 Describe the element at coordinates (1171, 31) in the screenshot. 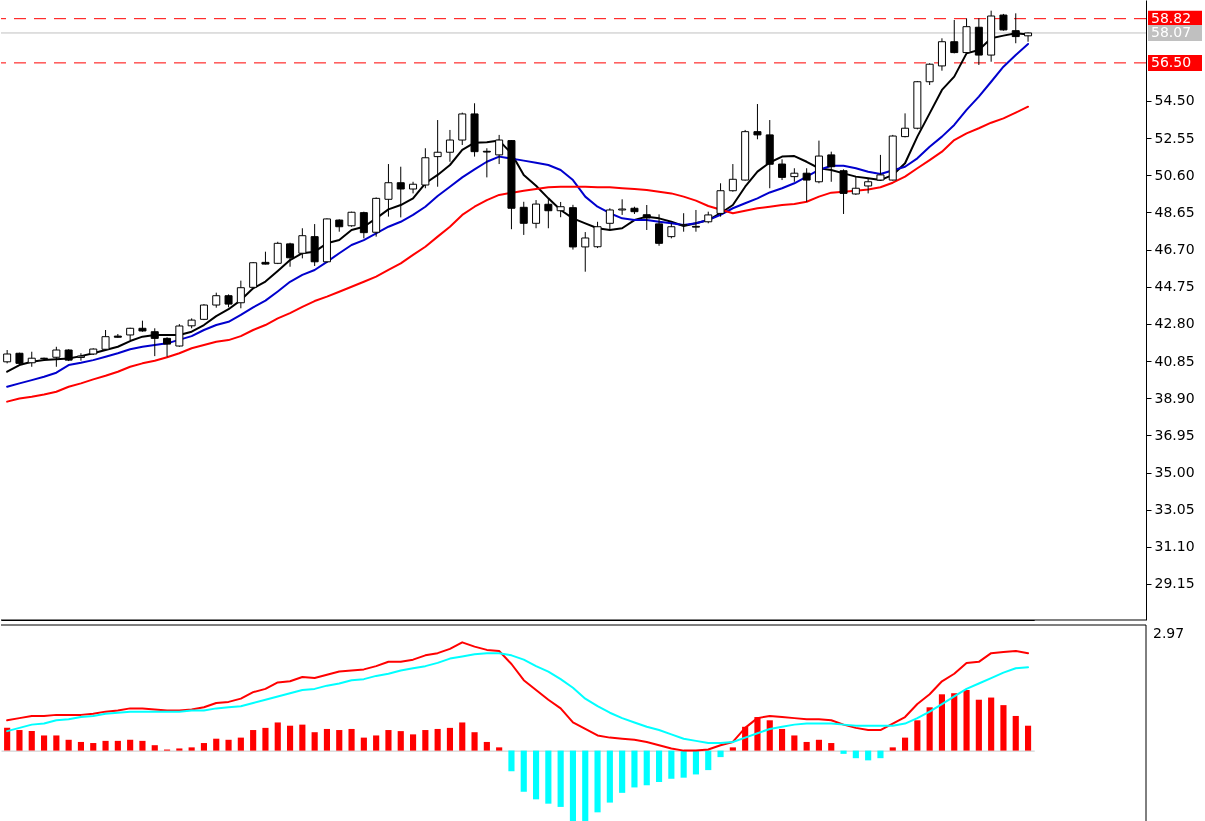

I see `ref-line-label: 58.07` at that location.